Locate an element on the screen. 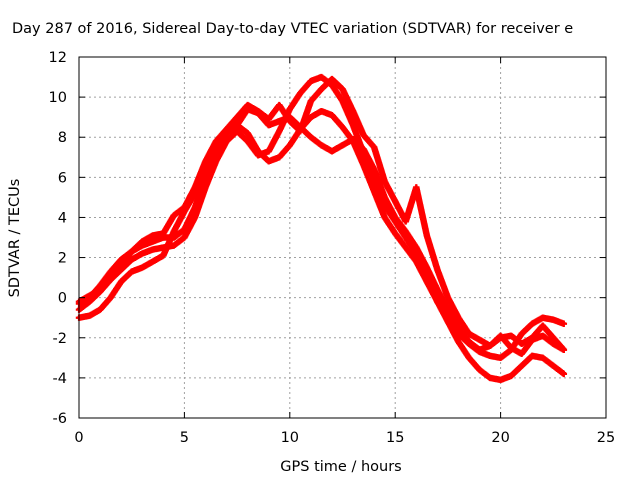 The width and height of the screenshot is (640, 480). y-tick-label: -6 is located at coordinates (60, 419).